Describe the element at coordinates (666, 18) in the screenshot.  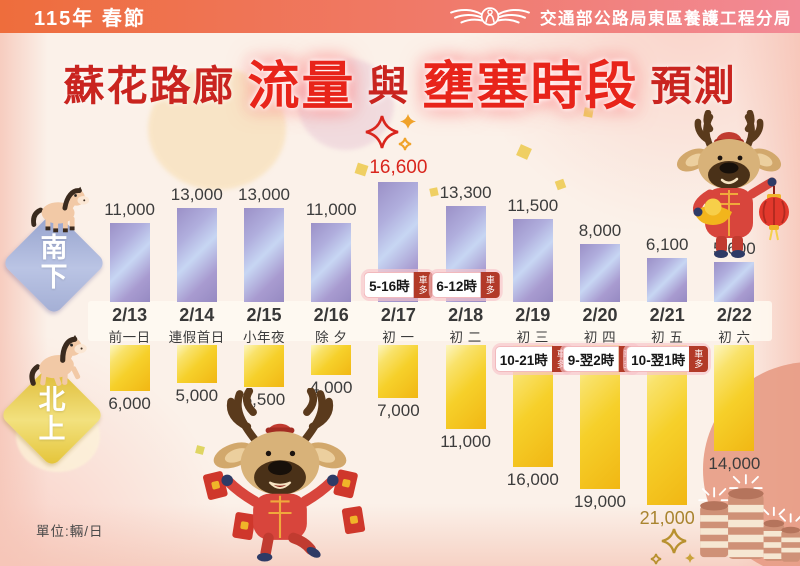
I see `agency-name: 交通部公路局東區養護工程分局` at that location.